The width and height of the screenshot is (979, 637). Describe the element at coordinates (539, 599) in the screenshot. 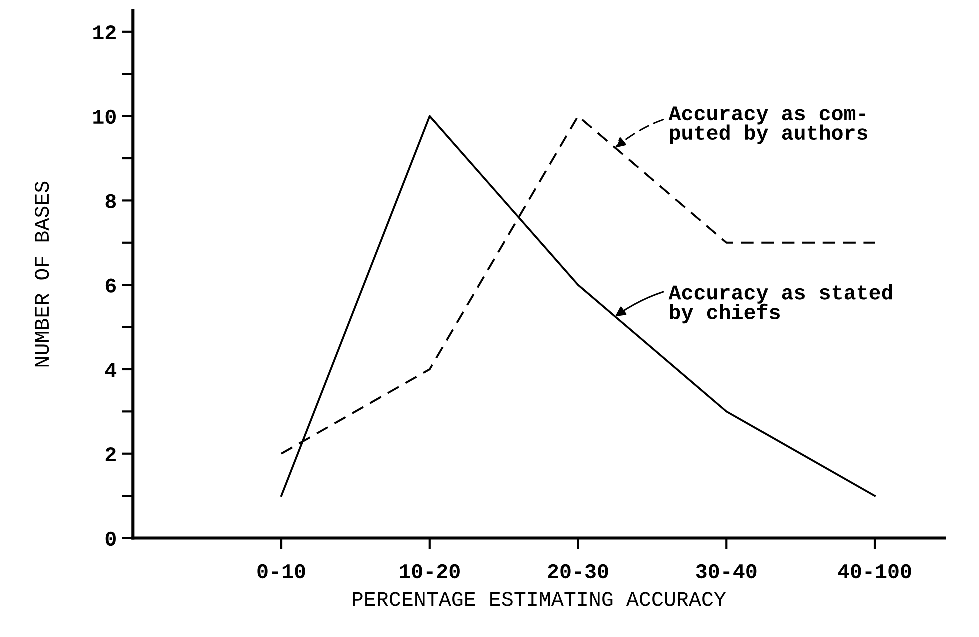

I see `x-axis-title: PERCENTAGE ESTIMATING ACCURACY` at that location.